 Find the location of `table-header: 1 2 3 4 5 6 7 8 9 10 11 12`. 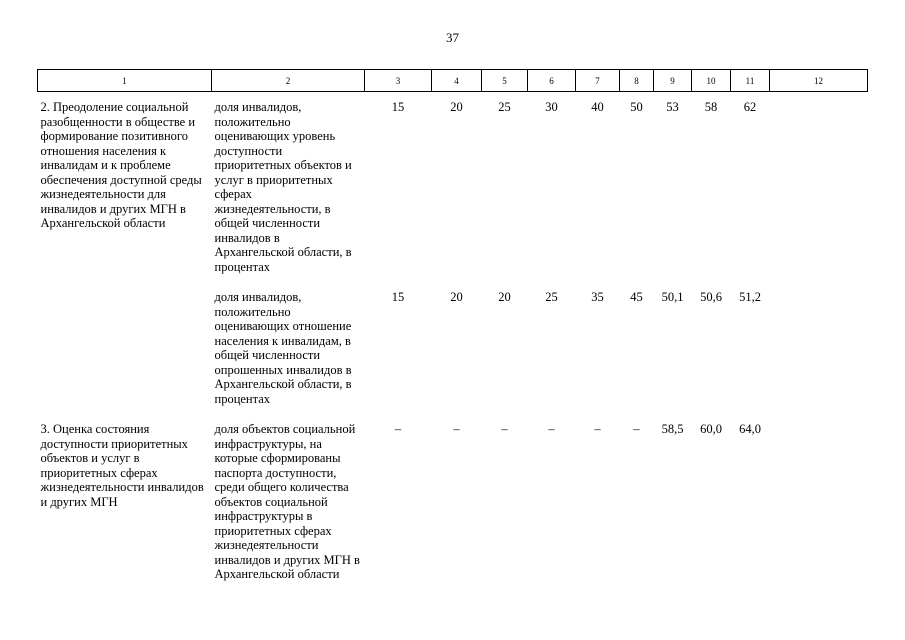

table-header: 1 2 3 4 5 6 7 8 9 10 11 12 is located at coordinates (452, 80).